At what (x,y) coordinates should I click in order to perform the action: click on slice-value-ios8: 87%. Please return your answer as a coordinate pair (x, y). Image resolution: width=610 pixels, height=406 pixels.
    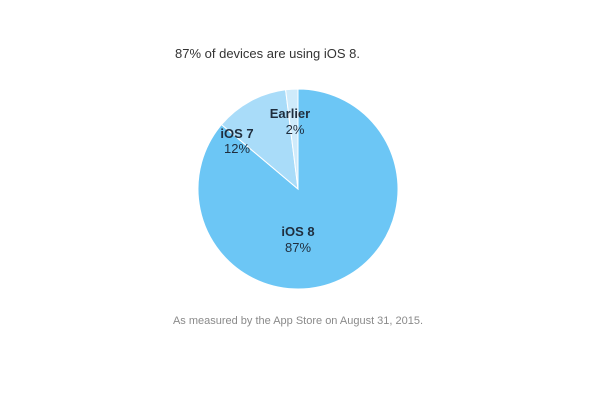
    Looking at the image, I should click on (298, 247).